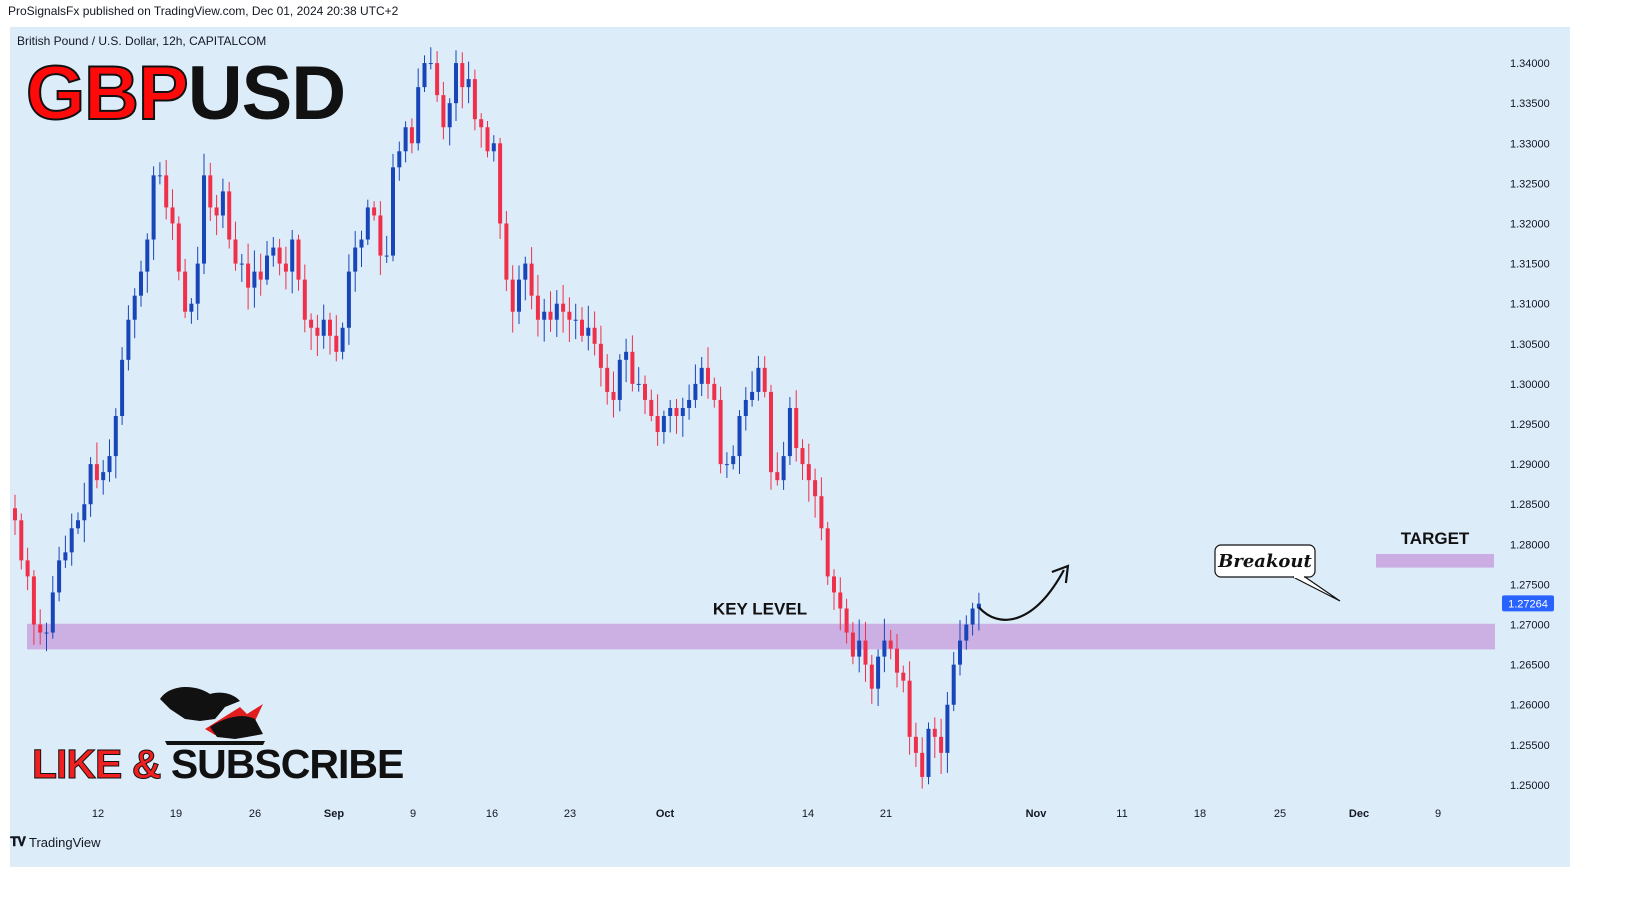 Image resolution: width=1643 pixels, height=901 pixels. Describe the element at coordinates (255, 814) in the screenshot. I see `x-tick-label: 26` at that location.